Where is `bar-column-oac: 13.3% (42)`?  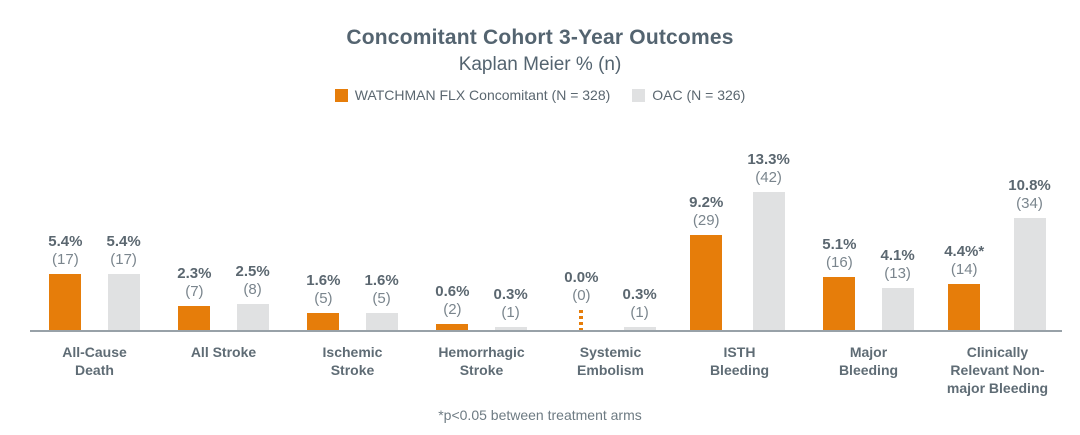
bar-column-oac: 13.3% (42) is located at coordinates (768, 240).